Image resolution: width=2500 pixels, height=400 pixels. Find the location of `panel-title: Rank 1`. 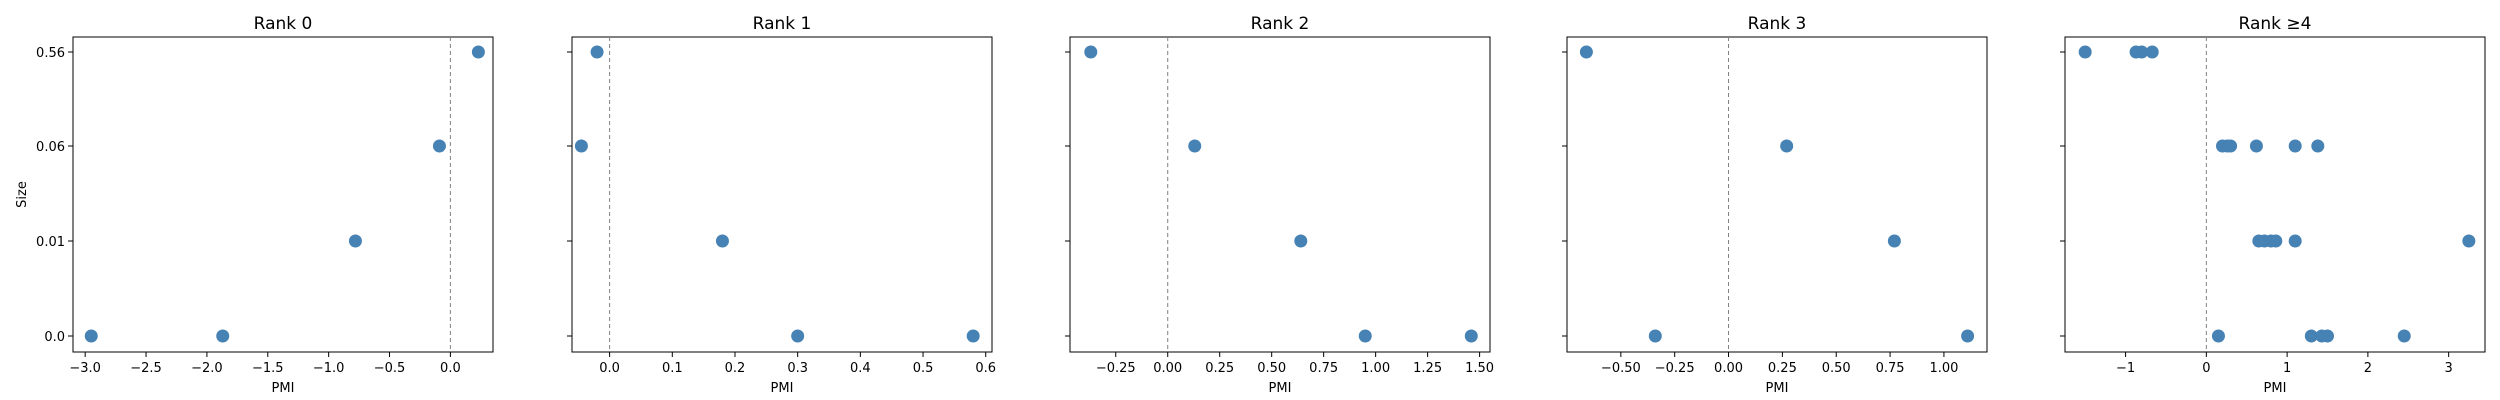

panel-title: Rank 1 is located at coordinates (782, 24).